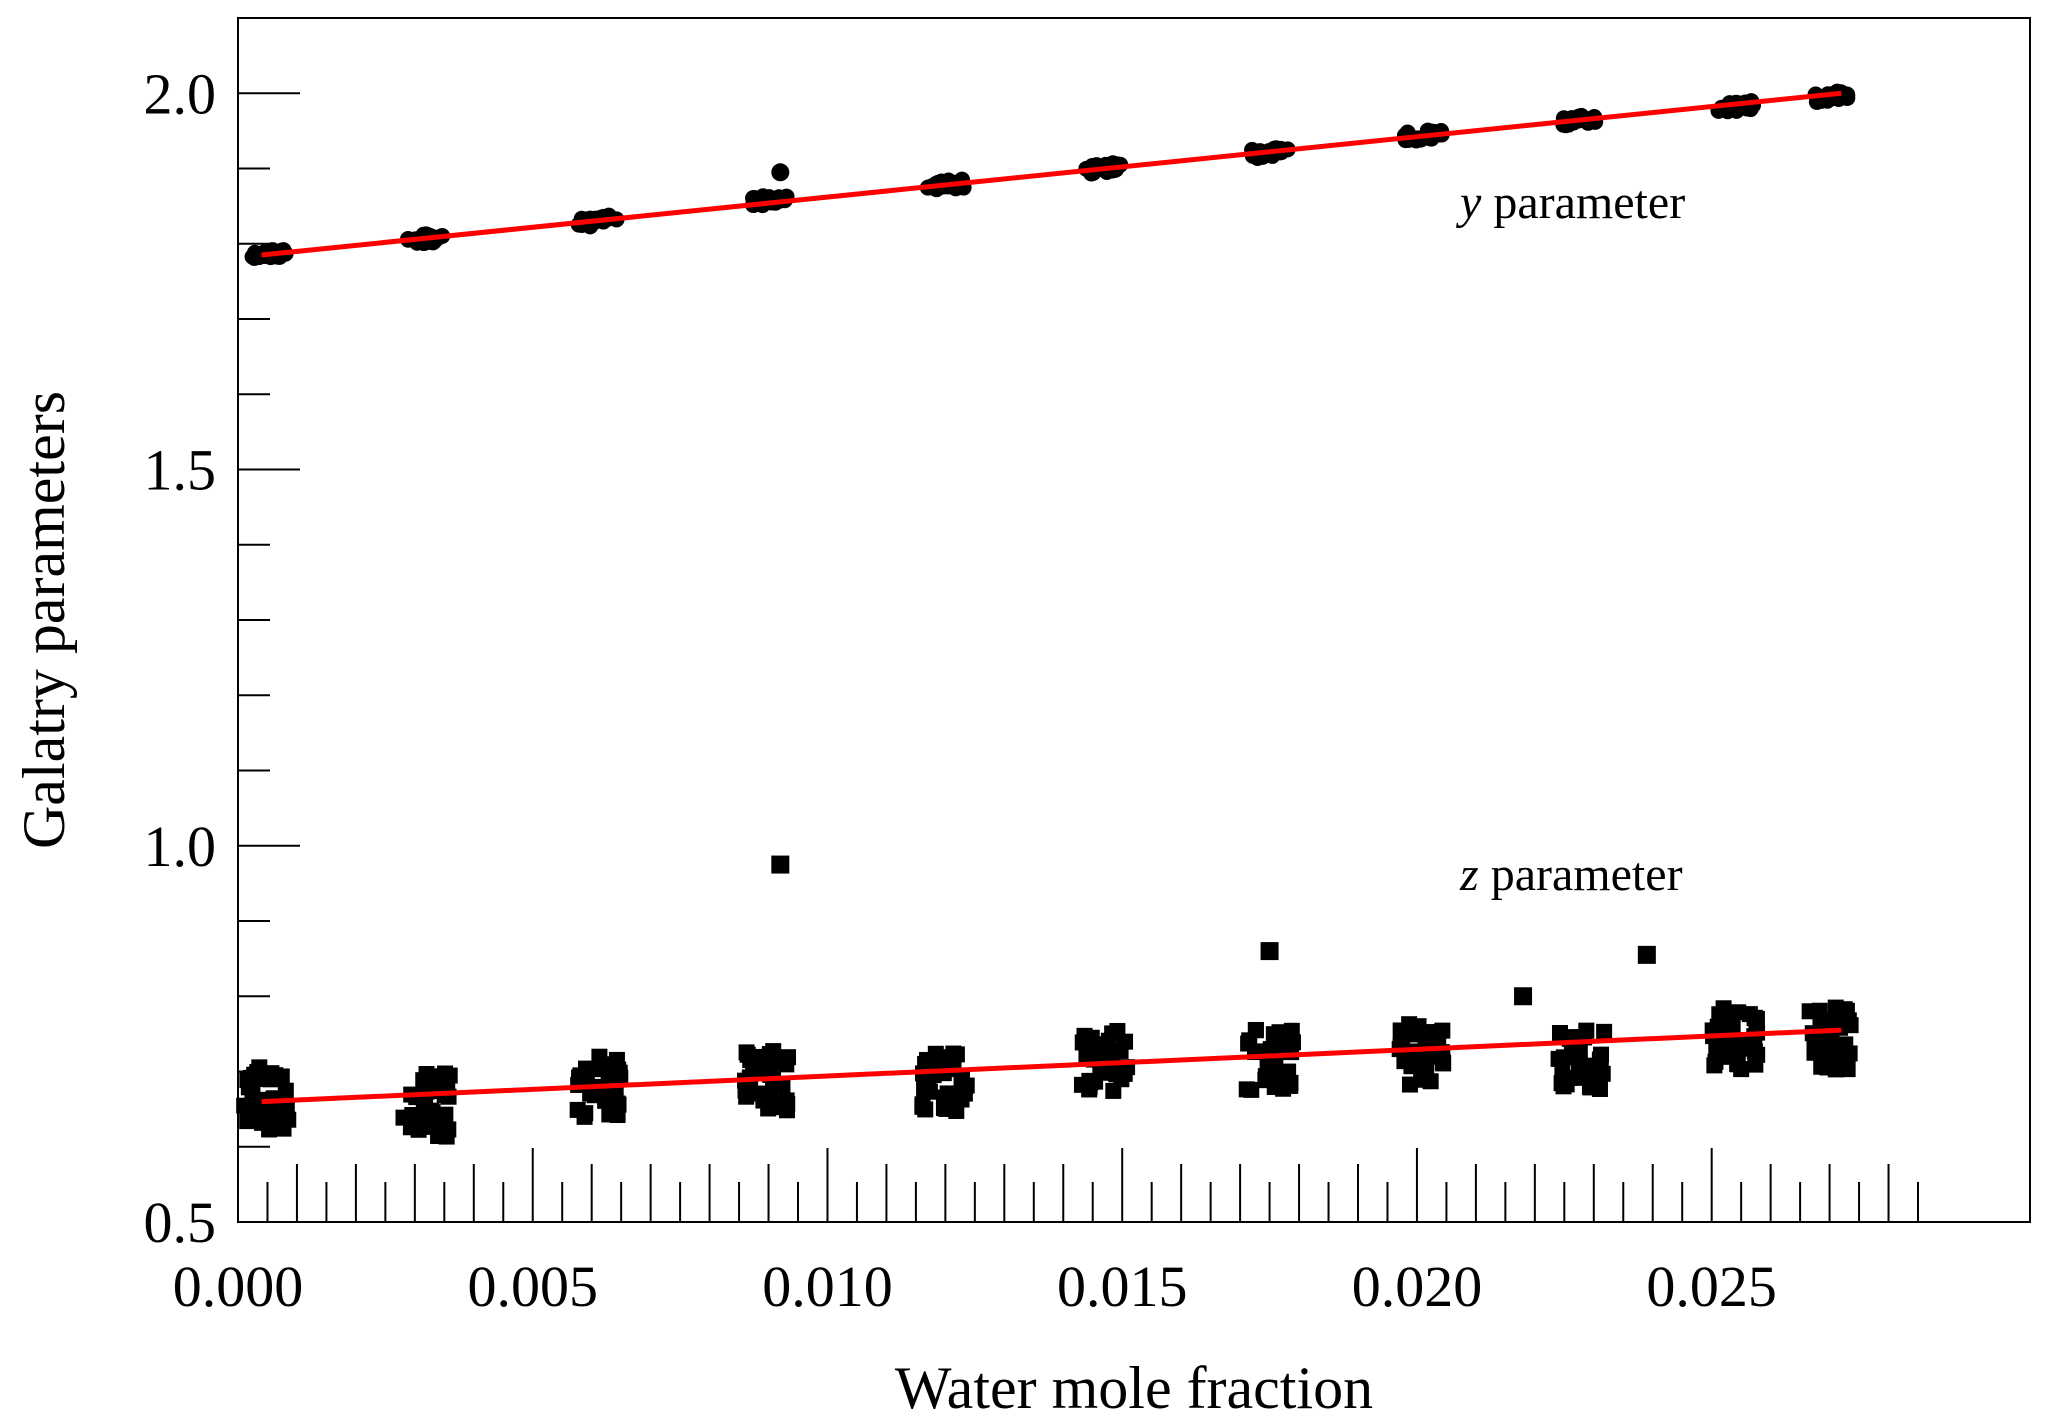 The height and width of the screenshot is (1425, 2054). What do you see at coordinates (1417, 1286) in the screenshot?
I see `x-tick-label: 0.020` at bounding box center [1417, 1286].